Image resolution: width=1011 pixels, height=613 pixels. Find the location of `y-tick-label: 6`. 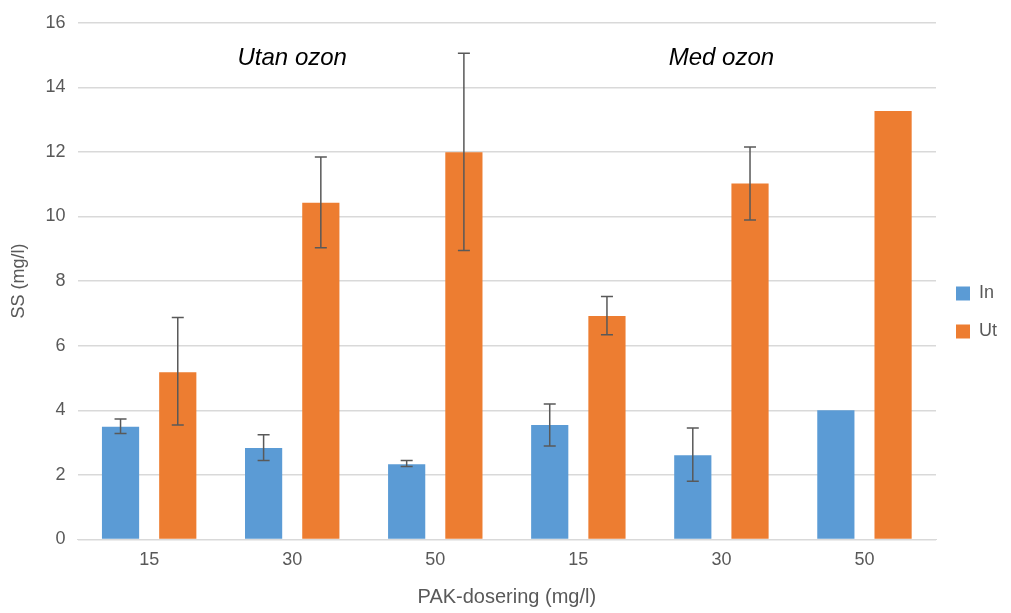

y-tick-label: 6 is located at coordinates (60, 344).